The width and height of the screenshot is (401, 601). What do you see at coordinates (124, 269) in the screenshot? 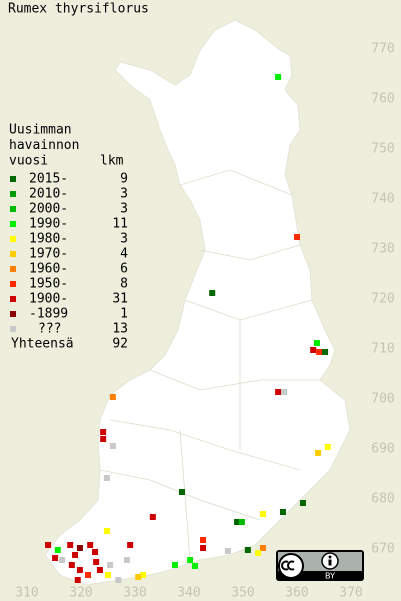
I see `legend-count: 6` at bounding box center [124, 269].